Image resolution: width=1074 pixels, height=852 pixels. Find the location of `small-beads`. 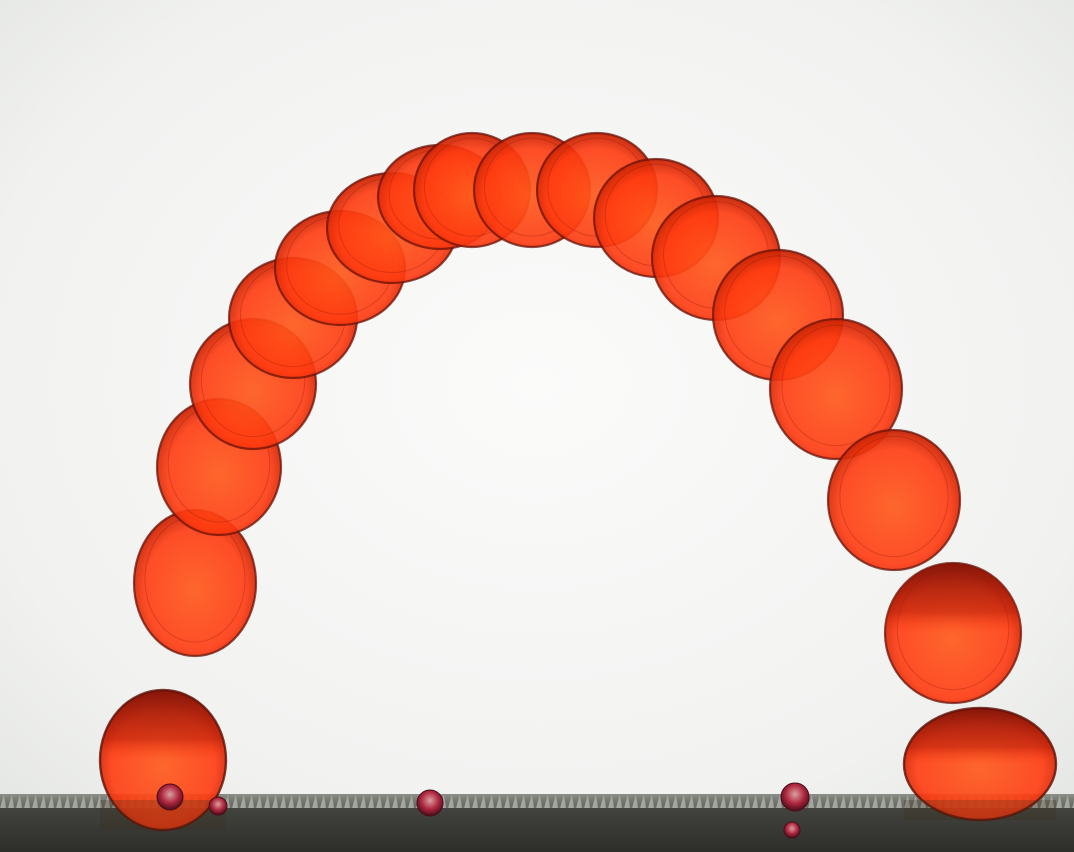

small-beads is located at coordinates (483, 810).